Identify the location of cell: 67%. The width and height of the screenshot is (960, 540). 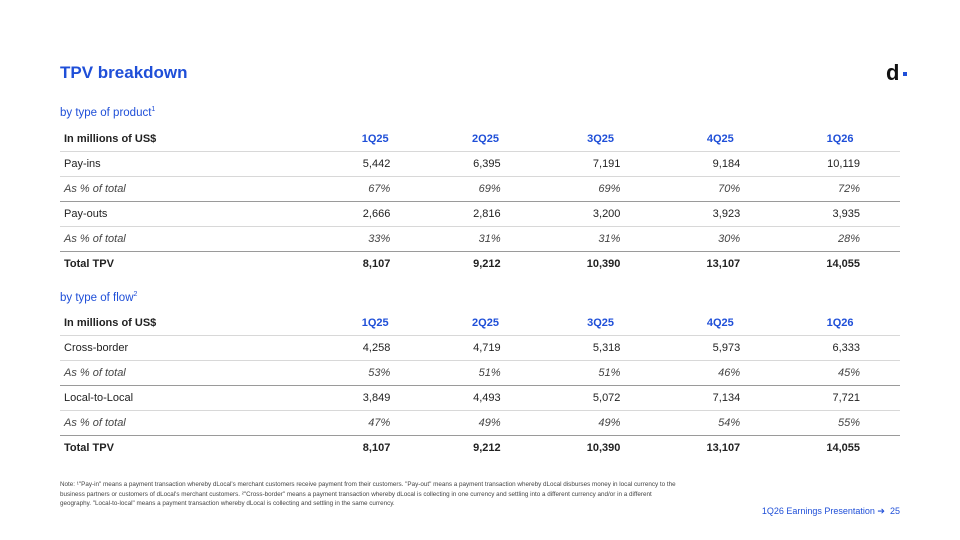
(375, 189).